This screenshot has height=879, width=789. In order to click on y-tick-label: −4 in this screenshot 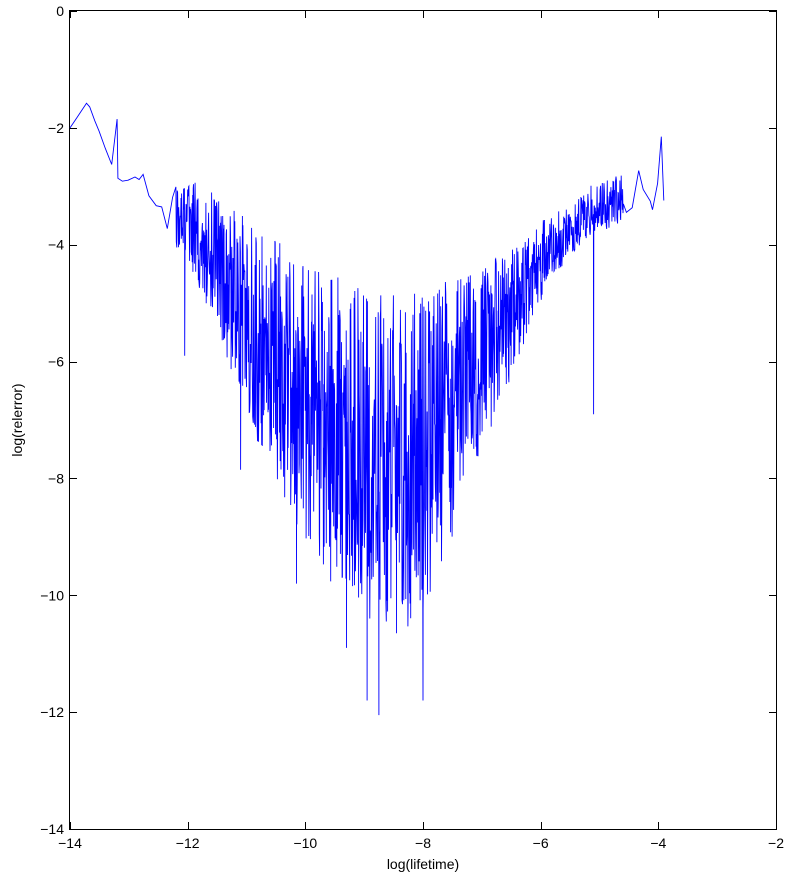, I will do `click(56, 245)`.